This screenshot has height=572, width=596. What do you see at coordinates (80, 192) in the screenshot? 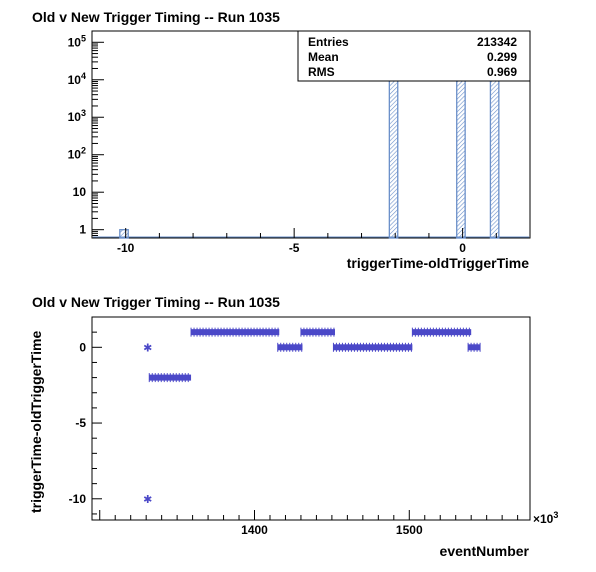
I see `histogram-y-tick-label: 10` at bounding box center [80, 192].